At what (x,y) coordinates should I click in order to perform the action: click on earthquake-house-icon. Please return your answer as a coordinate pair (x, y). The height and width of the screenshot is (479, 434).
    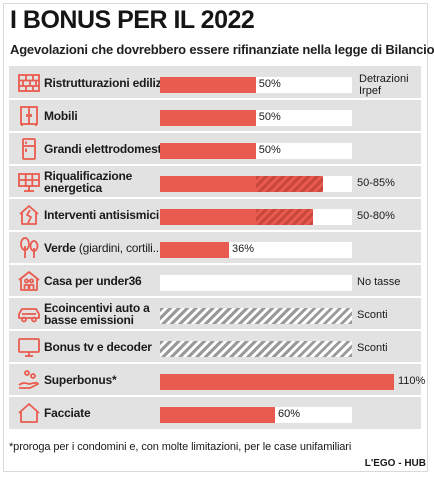
    Looking at the image, I should click on (29, 215).